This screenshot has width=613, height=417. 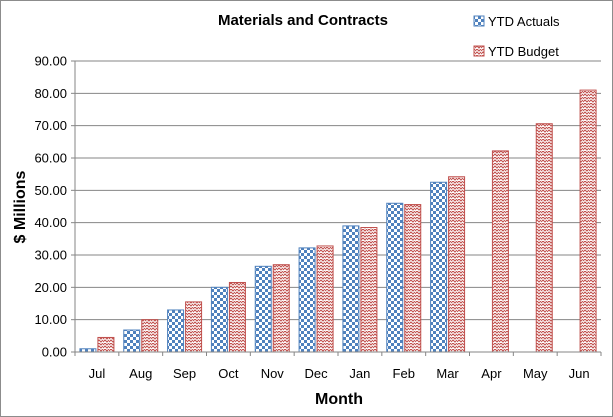 I want to click on budget-bar-feb, so click(x=413, y=278).